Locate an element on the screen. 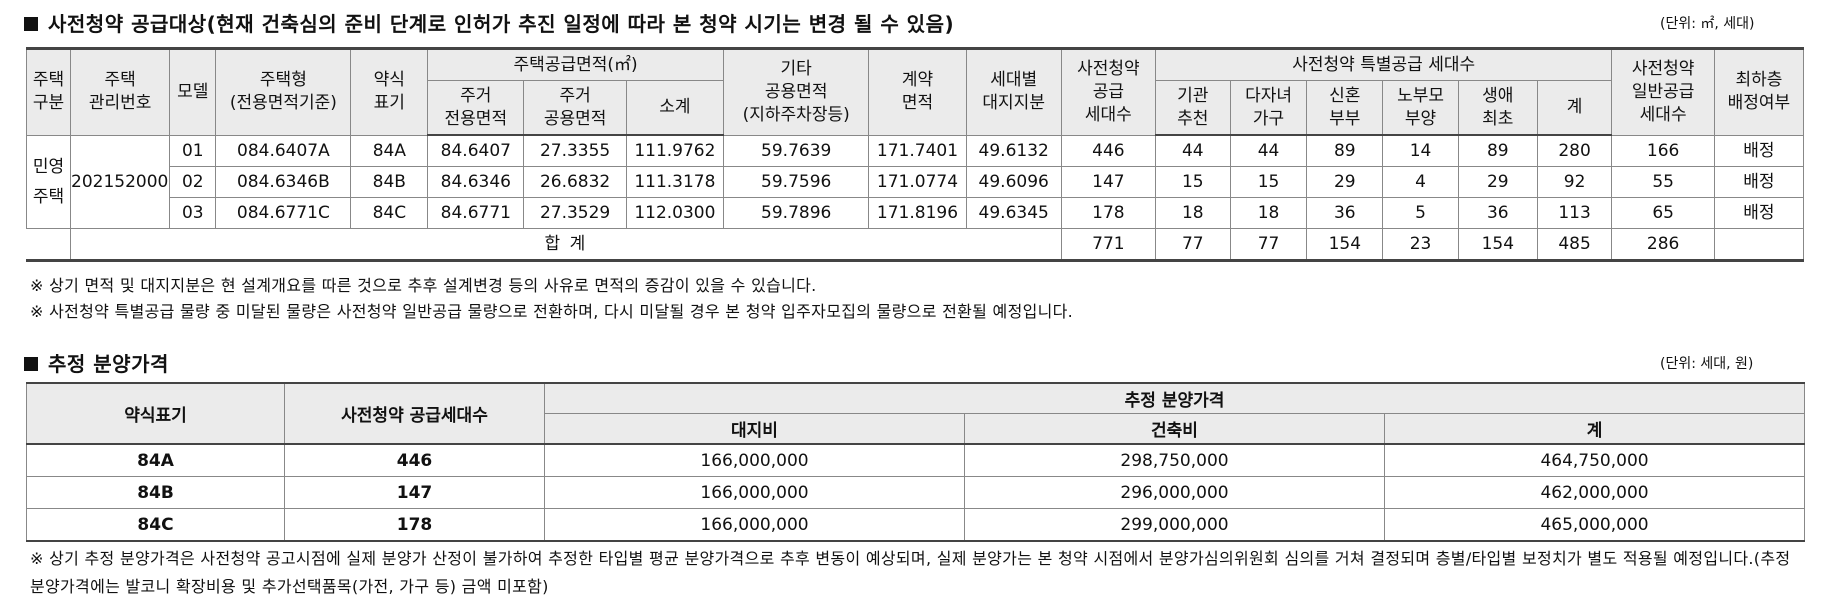 This screenshot has width=1830, height=611. cell-subtotal: 111.3178 is located at coordinates (675, 182).